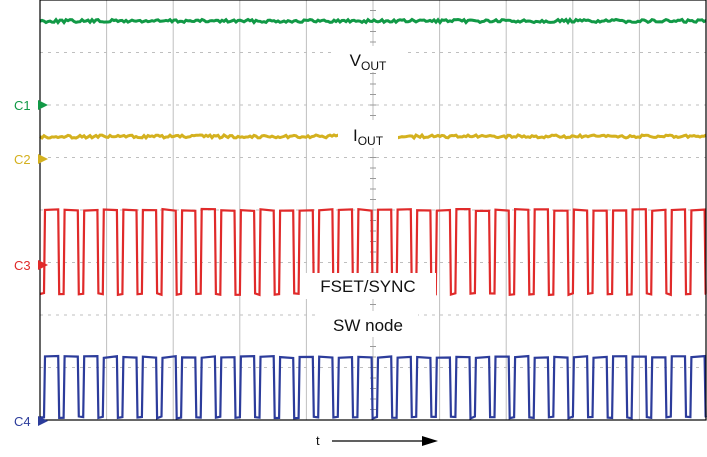  Describe the element at coordinates (22, 421) in the screenshot. I see `channel-c4-label: C4` at that location.